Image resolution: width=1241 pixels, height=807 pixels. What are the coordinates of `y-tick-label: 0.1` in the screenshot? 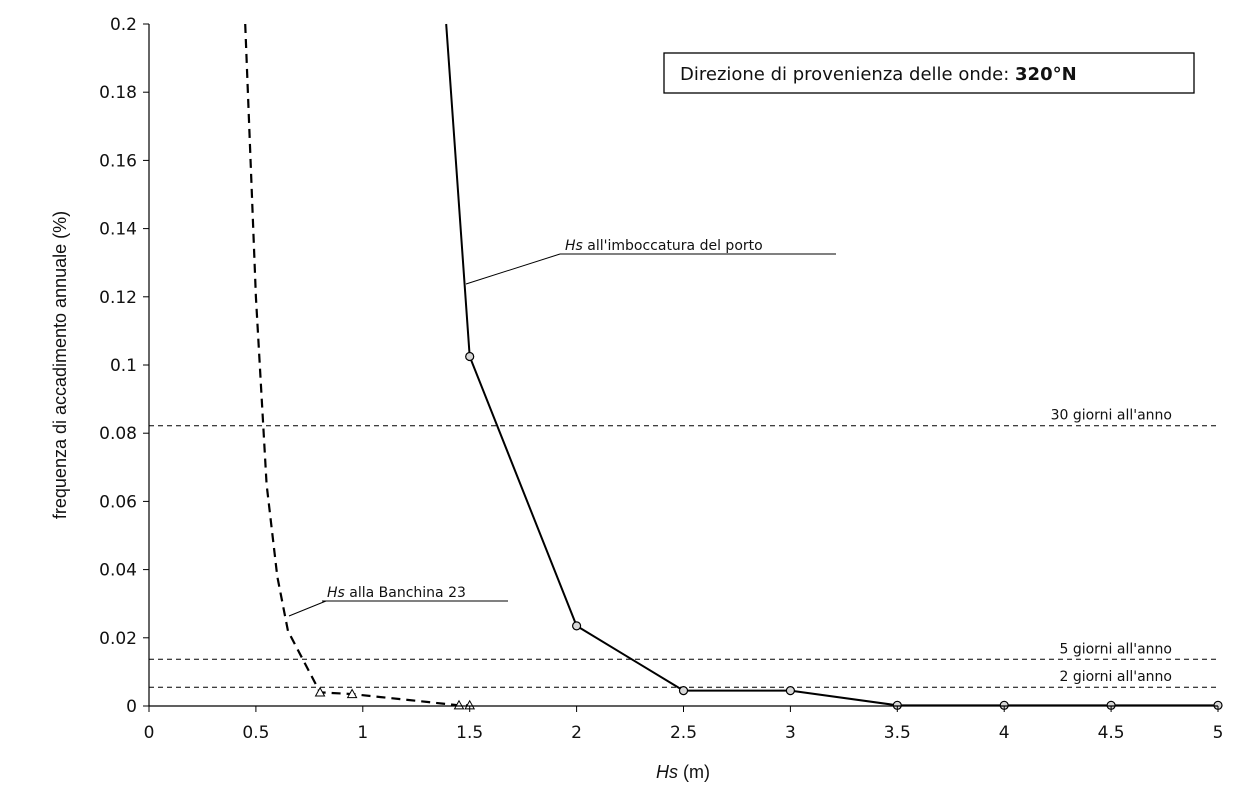 It's located at (123, 366).